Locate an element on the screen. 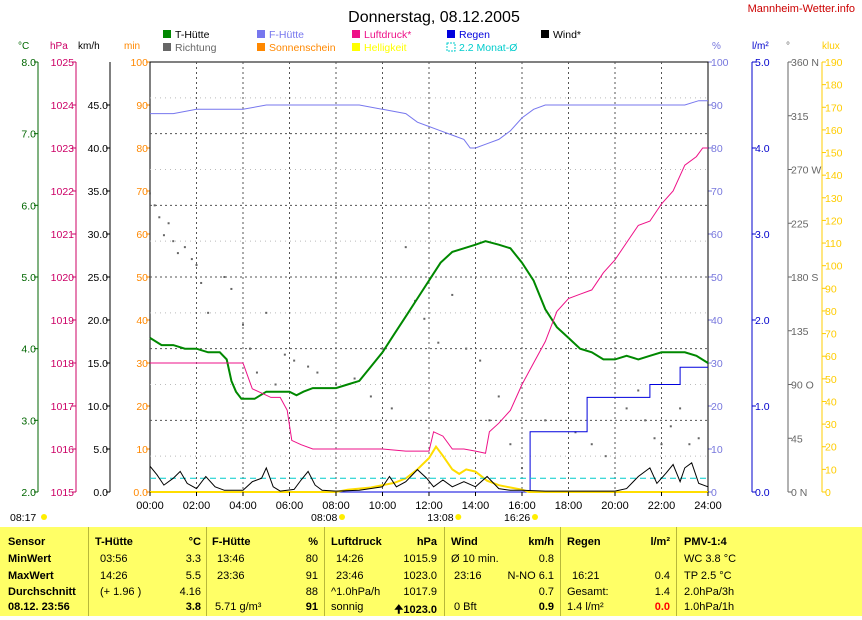 The width and height of the screenshot is (862, 620). x-tick-label: 14:00 is located at coordinates (476, 506).